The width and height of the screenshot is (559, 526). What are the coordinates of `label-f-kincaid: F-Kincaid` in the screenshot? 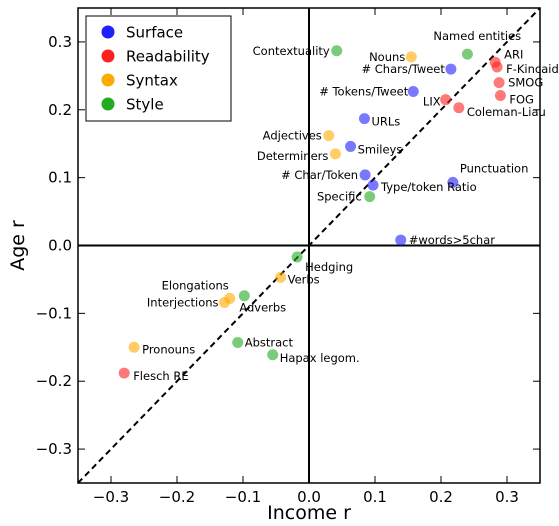 It's located at (532, 69).